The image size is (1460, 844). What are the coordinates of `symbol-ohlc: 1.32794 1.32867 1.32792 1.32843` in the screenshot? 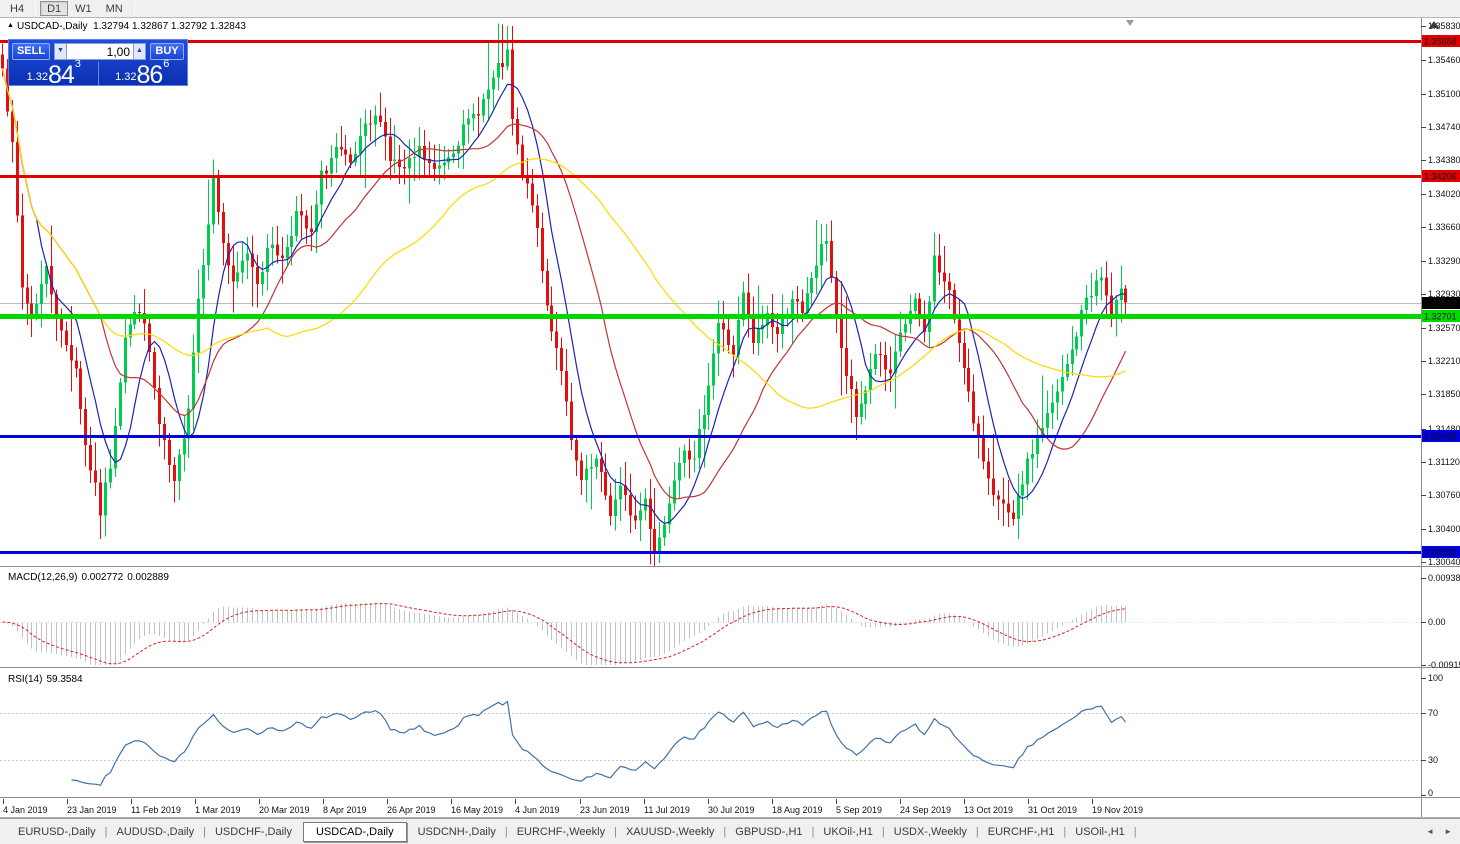 It's located at (169, 26).